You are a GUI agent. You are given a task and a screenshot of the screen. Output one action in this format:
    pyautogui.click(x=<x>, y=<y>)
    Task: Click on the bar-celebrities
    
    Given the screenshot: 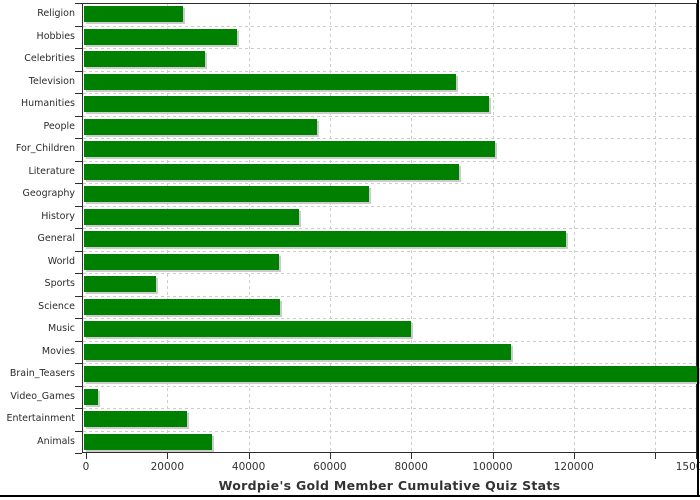 What is the action you would take?
    pyautogui.click(x=145, y=59)
    